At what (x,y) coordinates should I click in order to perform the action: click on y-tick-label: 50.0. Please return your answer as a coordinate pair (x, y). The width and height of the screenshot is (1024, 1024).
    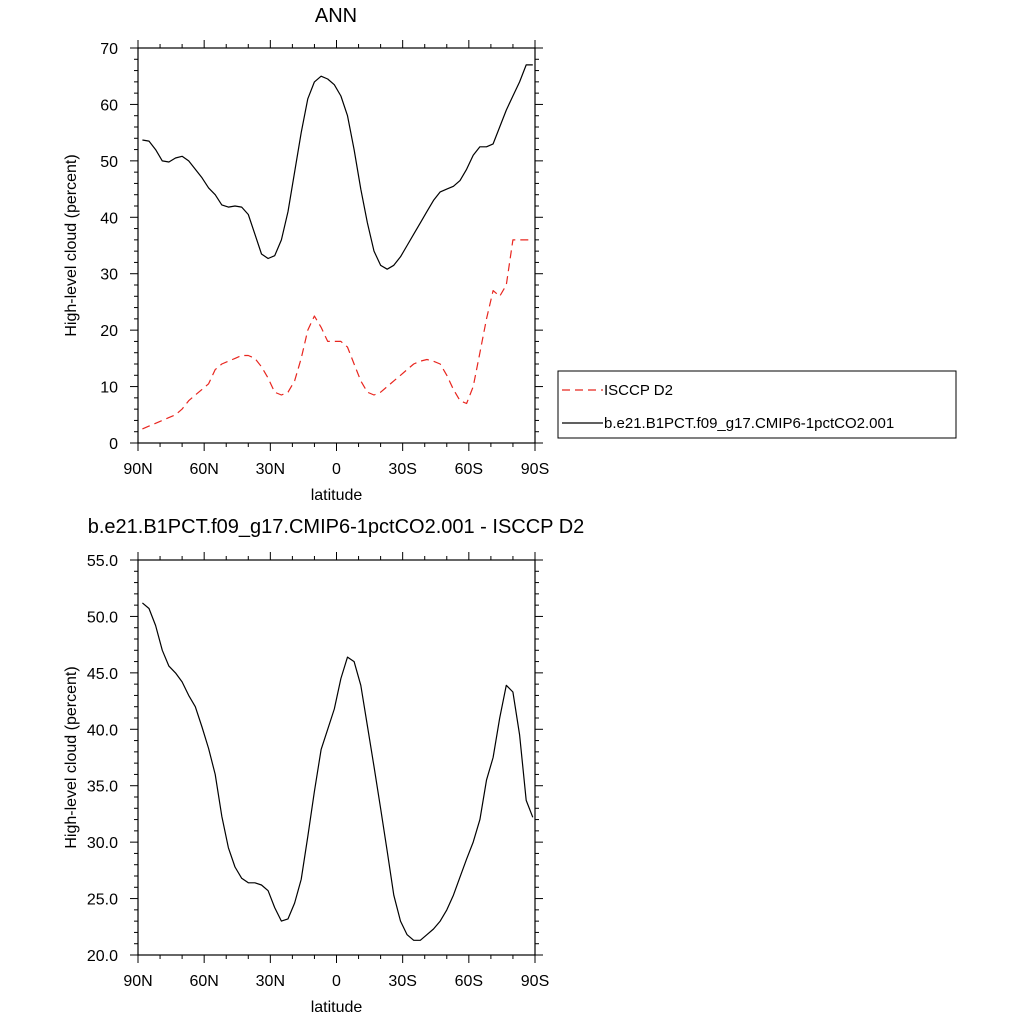
    Looking at the image, I should click on (102, 617).